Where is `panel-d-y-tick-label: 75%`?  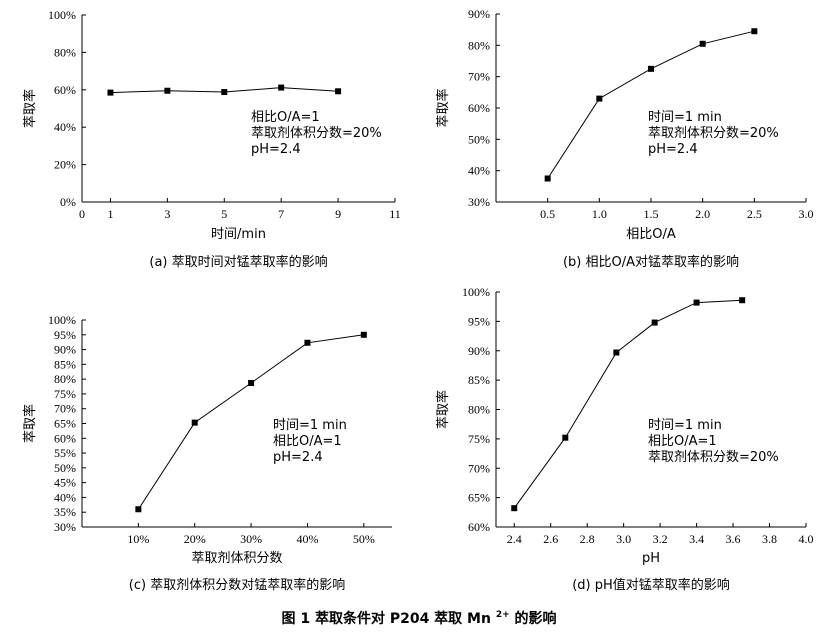
panel-d-y-tick-label: 75% is located at coordinates (479, 439).